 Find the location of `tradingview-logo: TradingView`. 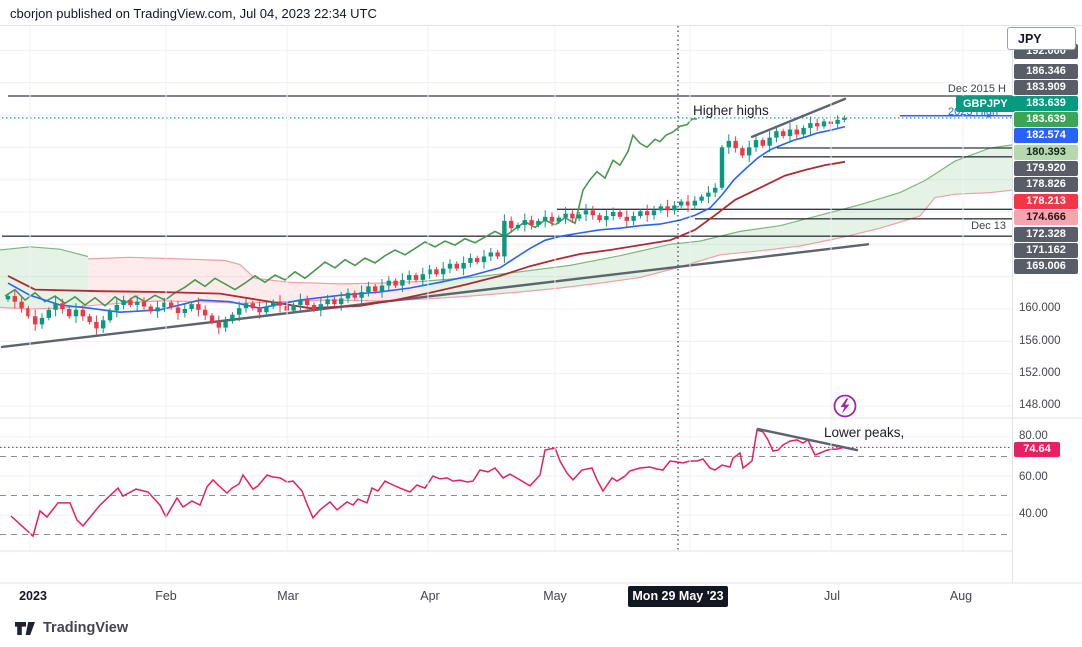

tradingview-logo: TradingView is located at coordinates (71, 628).